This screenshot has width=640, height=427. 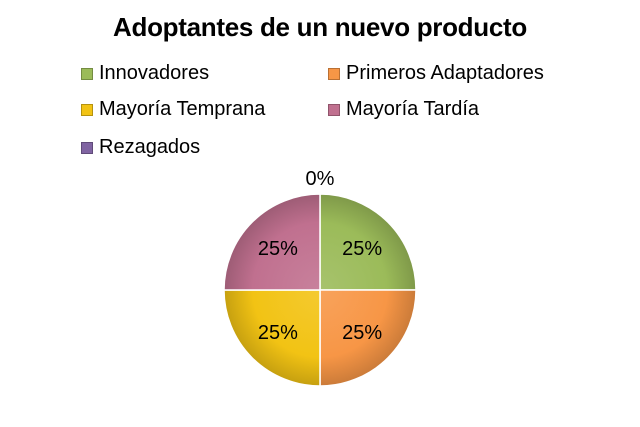 I want to click on data-label-mayoria-tardia: 25%, so click(x=278, y=249).